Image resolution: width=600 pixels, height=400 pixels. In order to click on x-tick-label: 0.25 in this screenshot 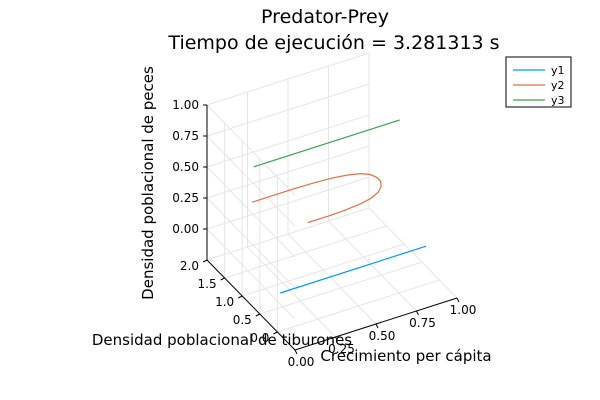, I will do `click(341, 349)`.